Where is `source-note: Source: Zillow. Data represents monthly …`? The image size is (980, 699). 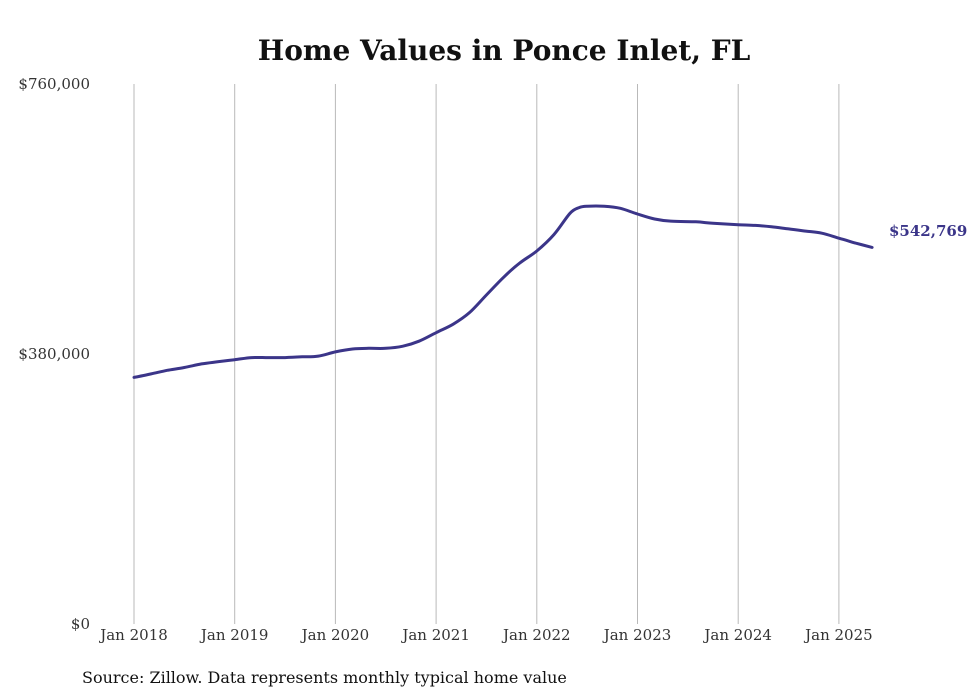 source-note: Source: Zillow. Data represents monthly … is located at coordinates (324, 677).